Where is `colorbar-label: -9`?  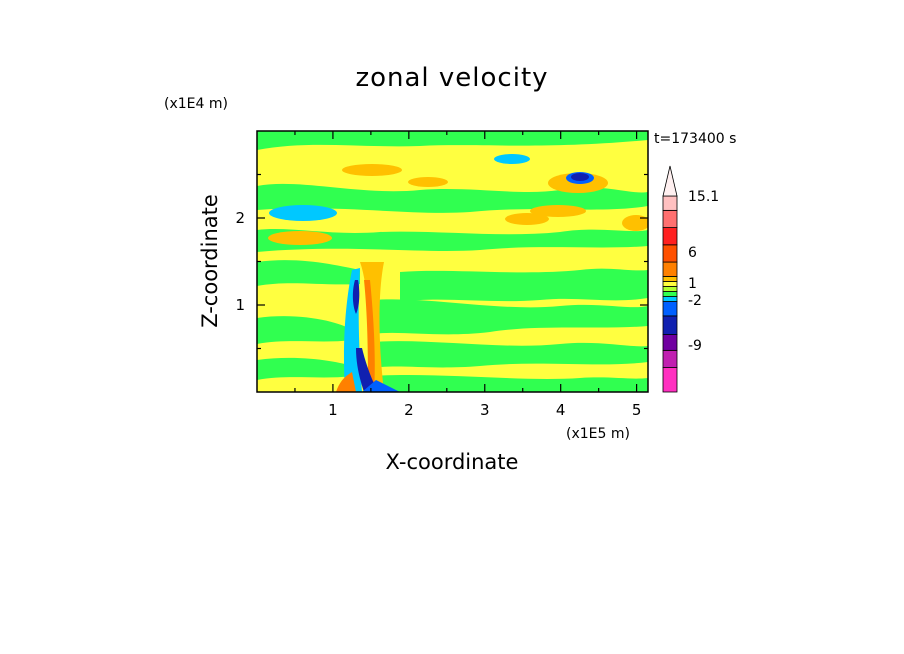
colorbar-label: -9 is located at coordinates (695, 346).